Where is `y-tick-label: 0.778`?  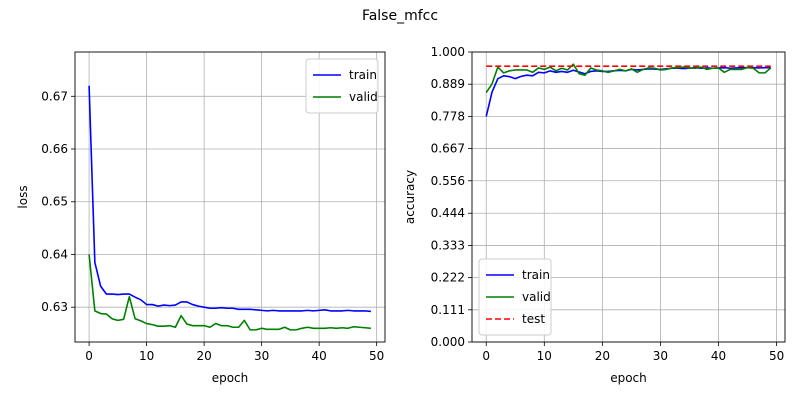
y-tick-label: 0.778 is located at coordinates (448, 116).